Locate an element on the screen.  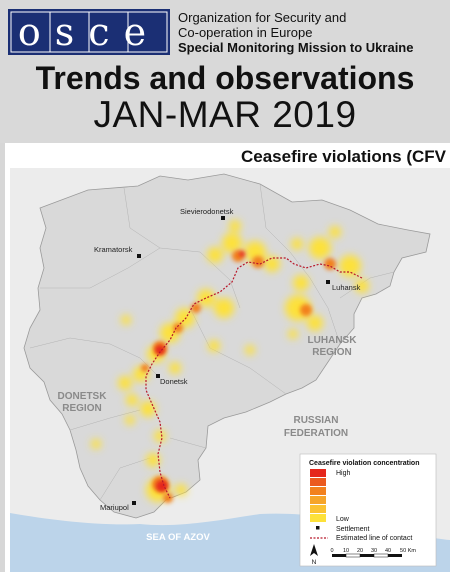
settlement-label: Mariupol is located at coordinates (114, 507).